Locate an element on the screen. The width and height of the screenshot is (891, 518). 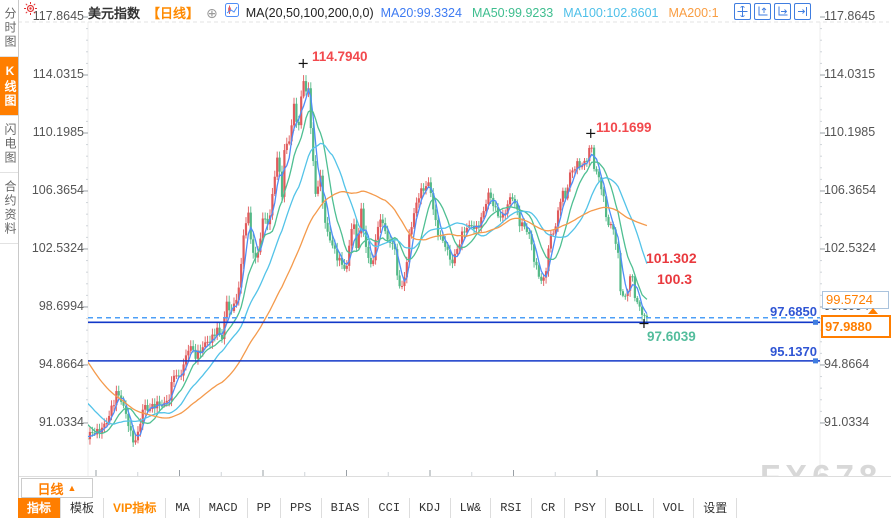
price-annotation: 114.7940 is located at coordinates (340, 56).